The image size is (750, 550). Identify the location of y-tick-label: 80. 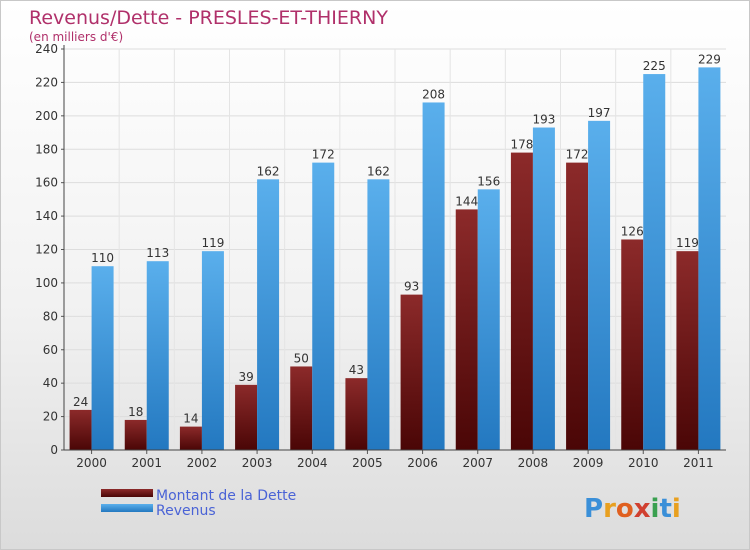
(50, 316).